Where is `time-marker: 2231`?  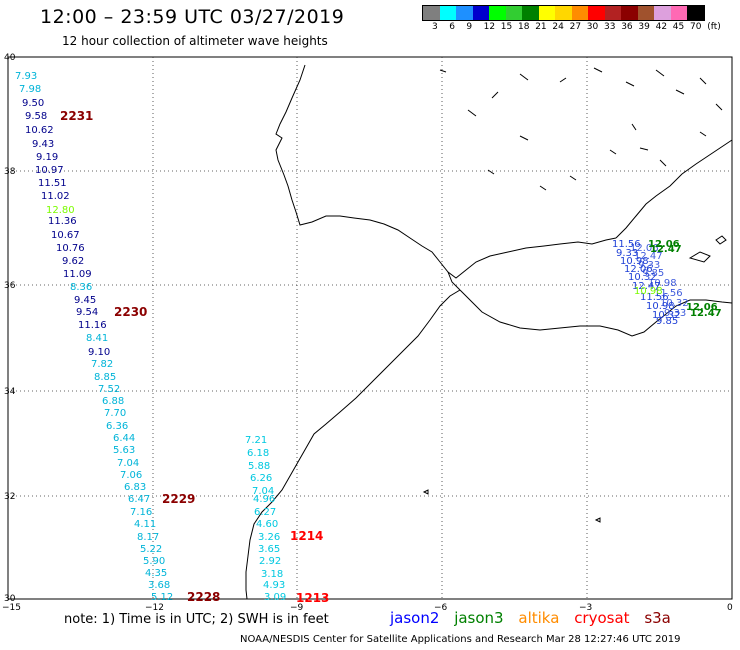 time-marker: 2231 is located at coordinates (76, 116).